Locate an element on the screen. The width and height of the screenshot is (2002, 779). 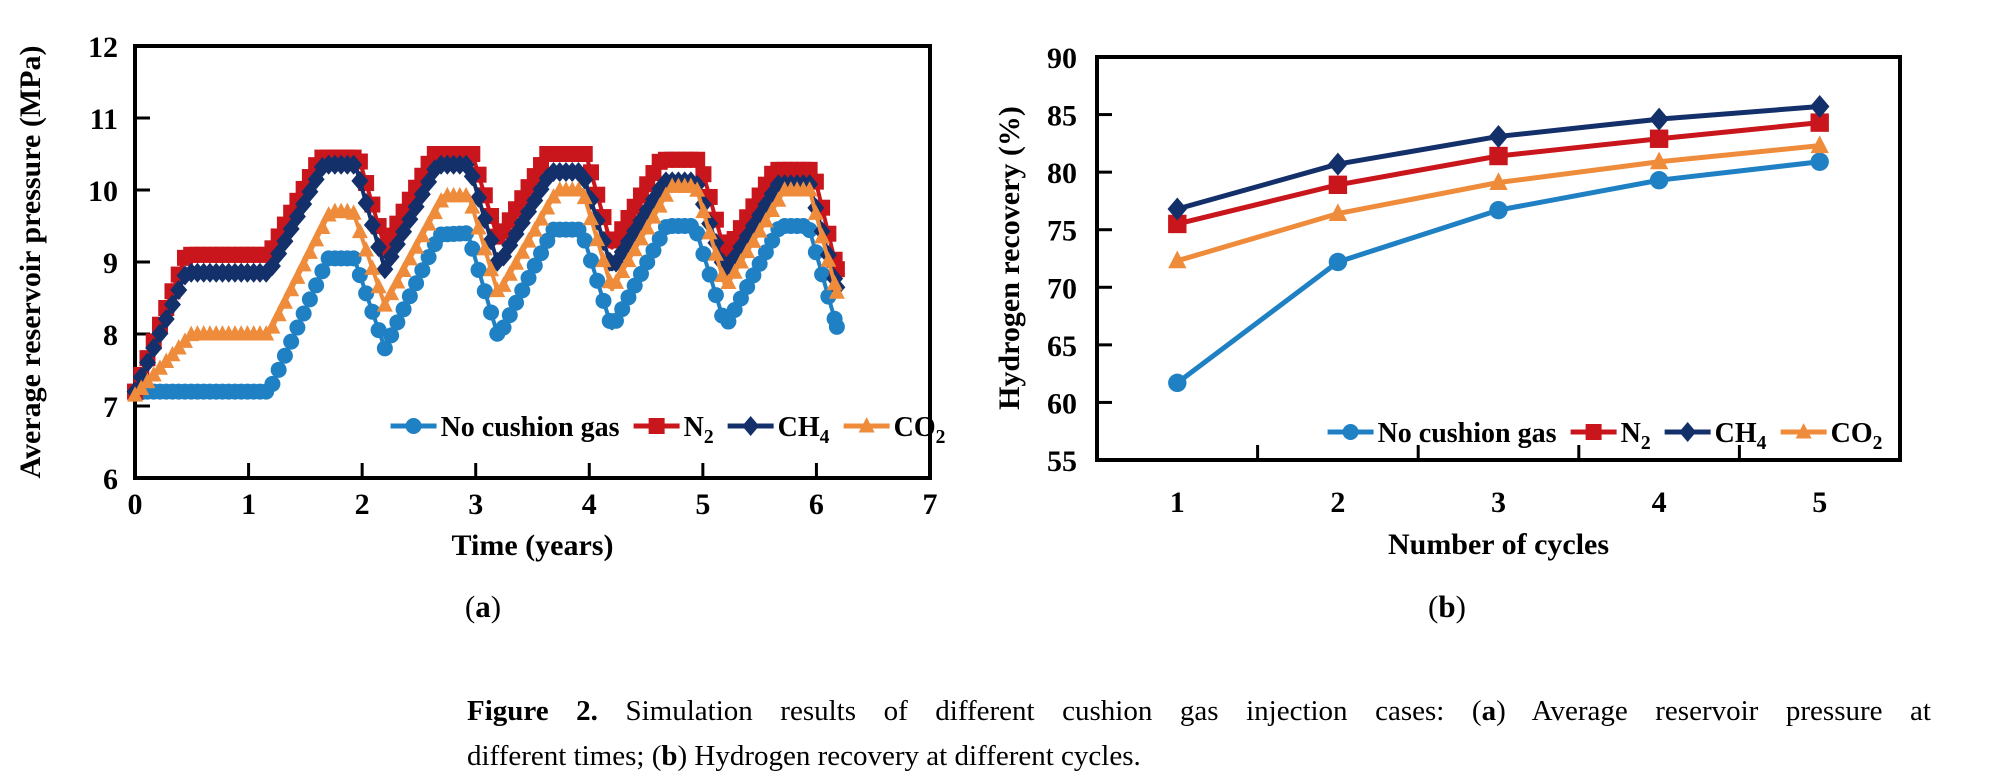
caption-text-part: ) Average reservoir pressure at is located at coordinates (1713, 711).